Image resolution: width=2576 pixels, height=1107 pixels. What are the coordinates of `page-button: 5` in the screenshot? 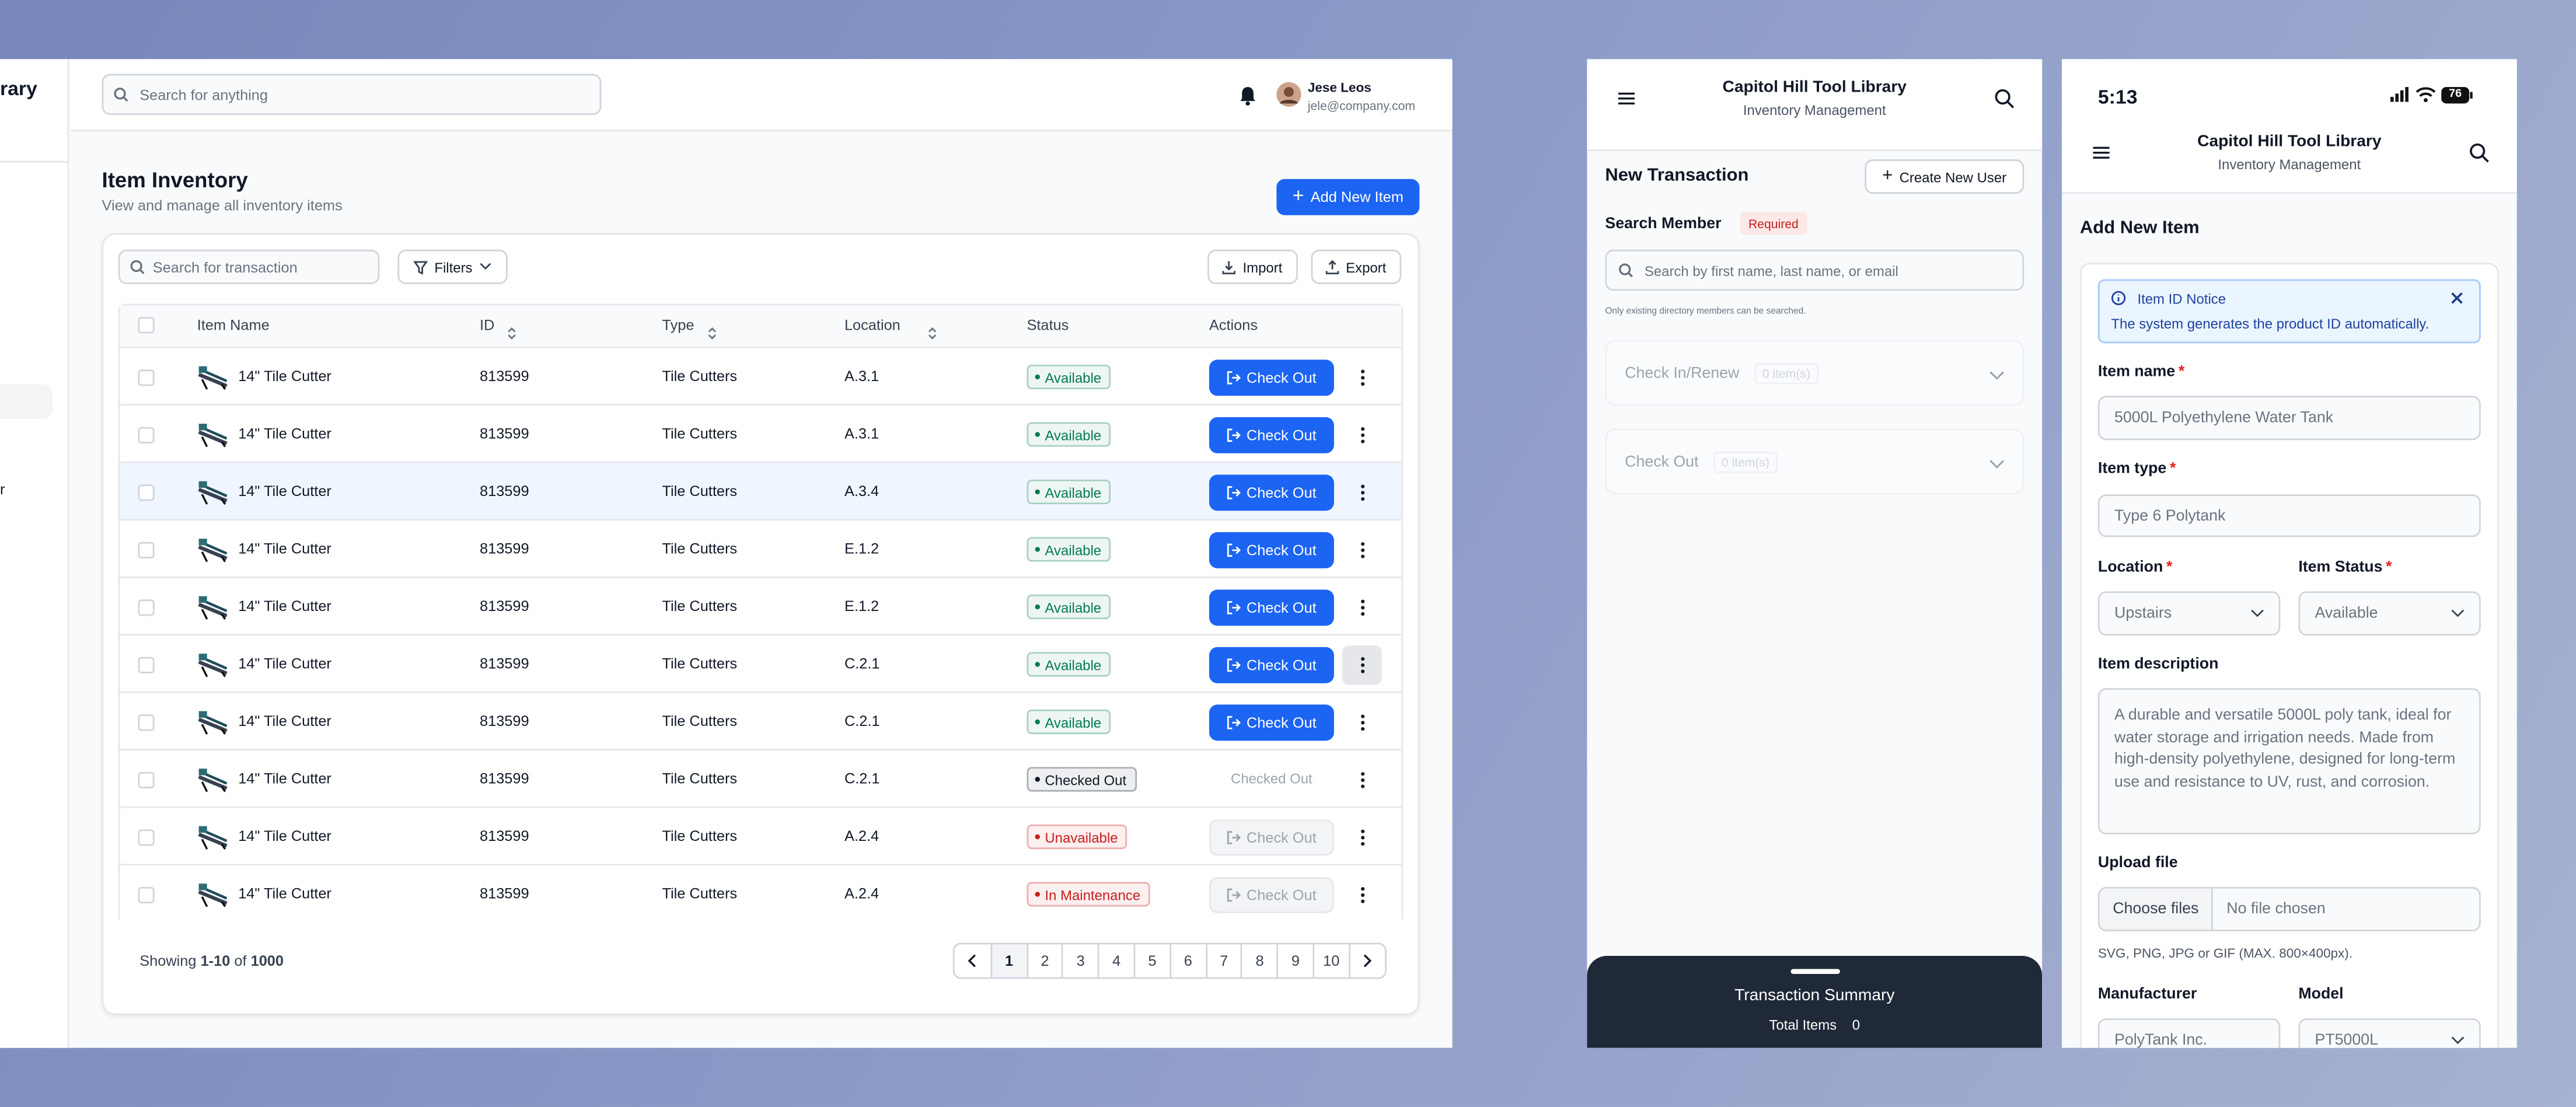 It's located at (1151, 961).